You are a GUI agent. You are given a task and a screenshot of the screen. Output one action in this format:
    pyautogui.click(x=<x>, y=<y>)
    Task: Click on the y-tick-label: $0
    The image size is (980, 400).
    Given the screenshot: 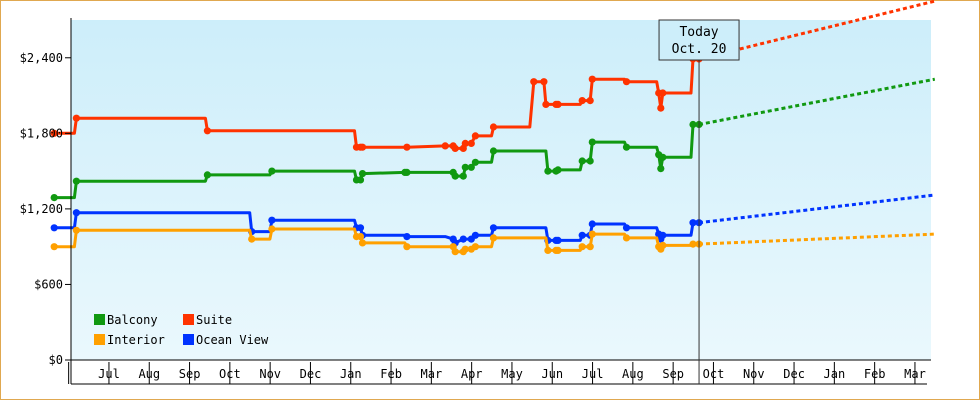 What is the action you would take?
    pyautogui.click(x=56, y=360)
    